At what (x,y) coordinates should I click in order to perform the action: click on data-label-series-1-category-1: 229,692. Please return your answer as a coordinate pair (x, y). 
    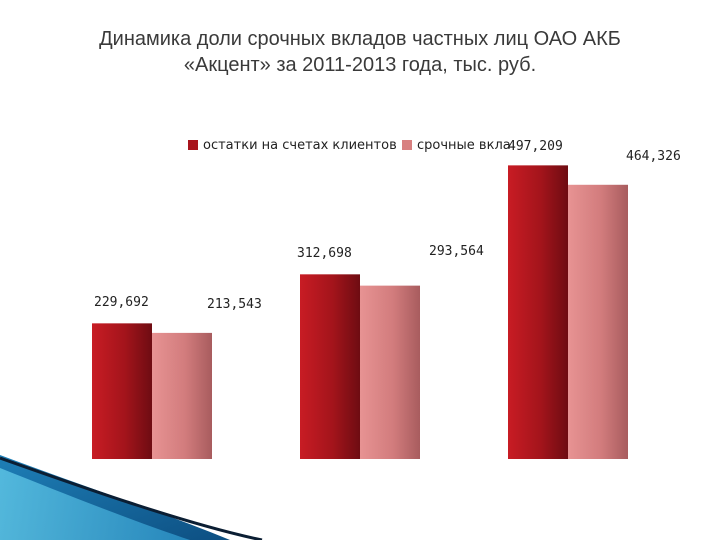
    Looking at the image, I should click on (121, 302).